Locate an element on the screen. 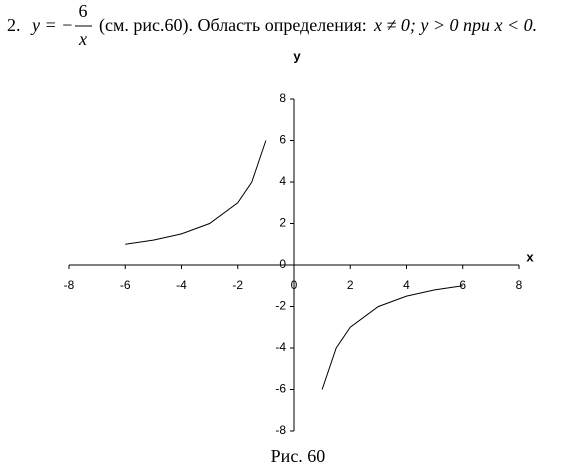 This screenshot has height=469, width=564. x-tick-label: 0 is located at coordinates (294, 285).